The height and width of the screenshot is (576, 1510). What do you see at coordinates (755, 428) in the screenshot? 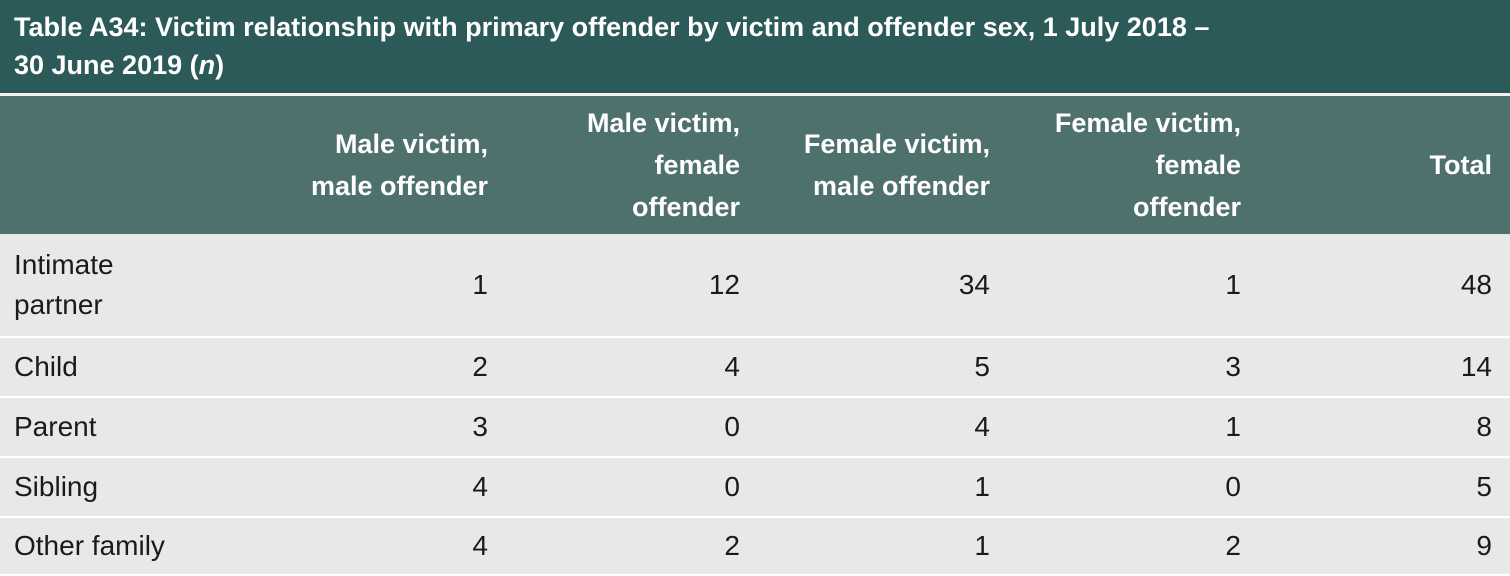
I see `table-row: Parent 3 0 4 1 8` at bounding box center [755, 428].